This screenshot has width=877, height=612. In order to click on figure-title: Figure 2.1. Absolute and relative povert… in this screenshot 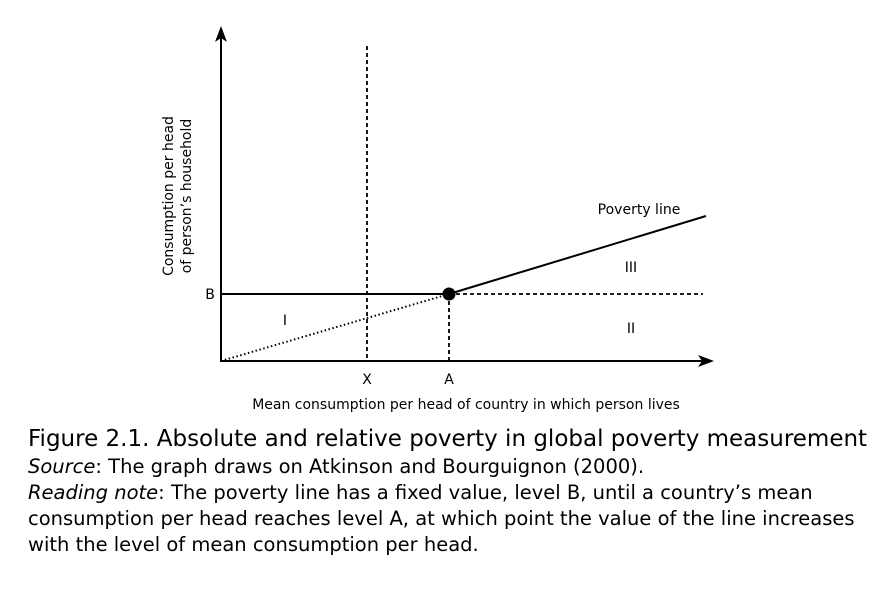, I will do `click(448, 439)`.